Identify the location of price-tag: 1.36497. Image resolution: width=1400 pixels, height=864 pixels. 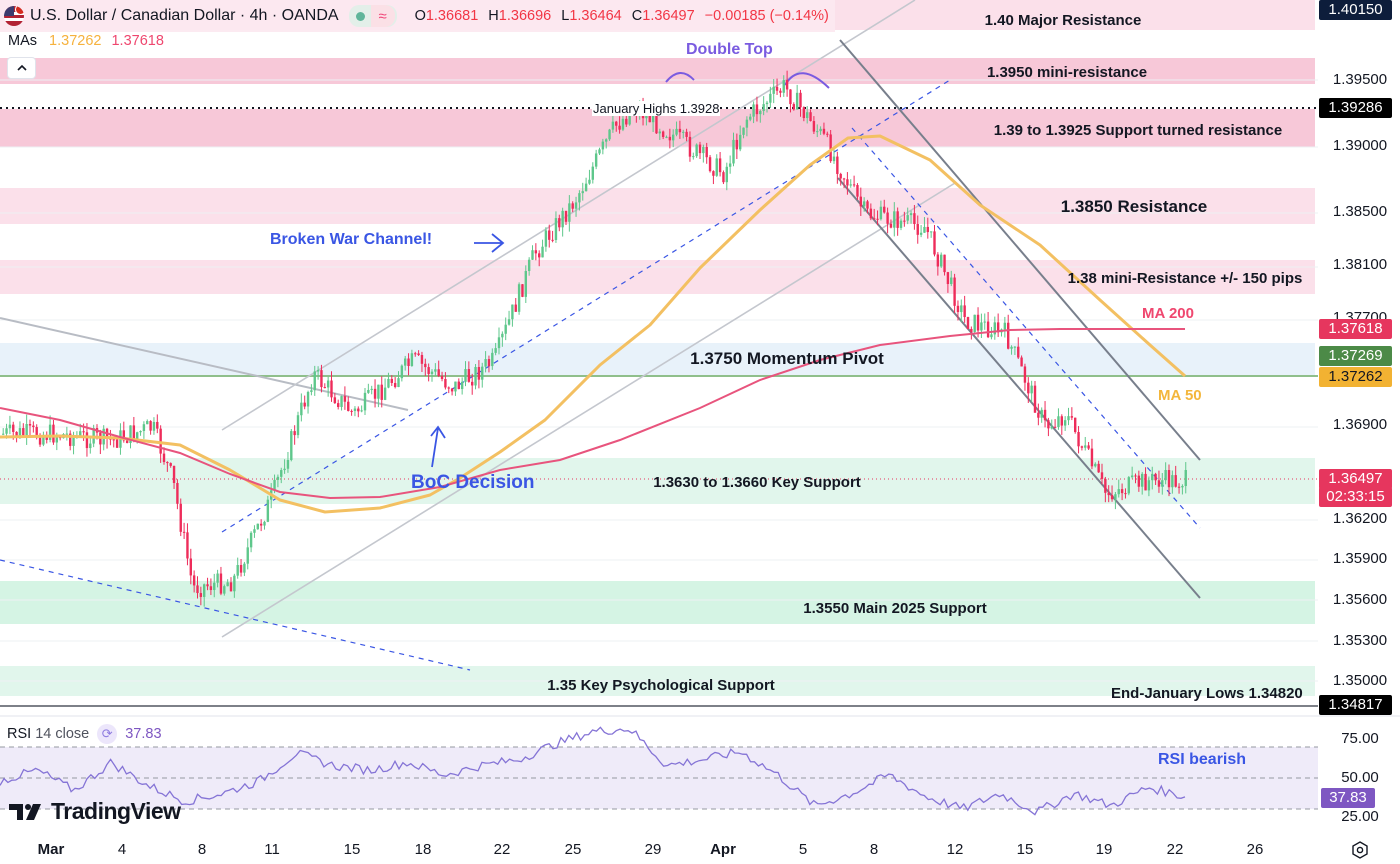
(1355, 479).